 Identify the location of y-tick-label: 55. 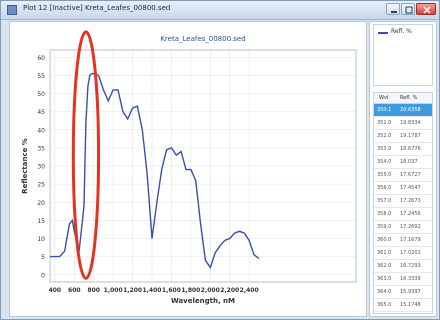
(41, 76).